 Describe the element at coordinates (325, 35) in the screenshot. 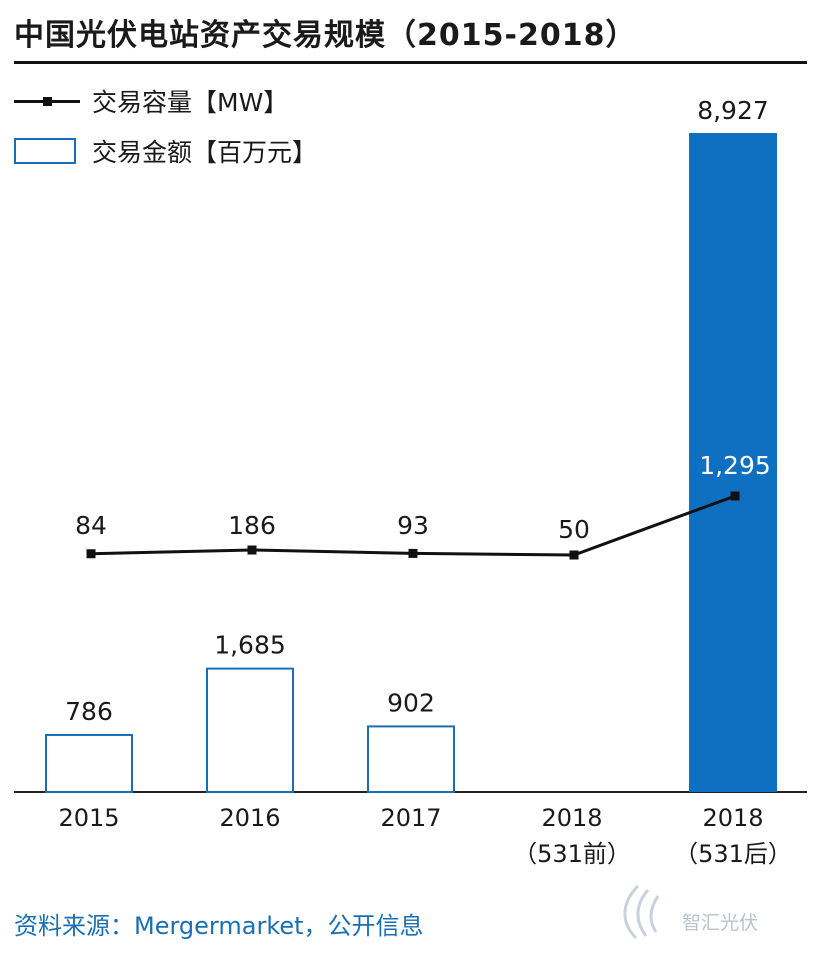

I see `chart-title: 中国光伏电站资产交易规模（2015-2018）` at that location.